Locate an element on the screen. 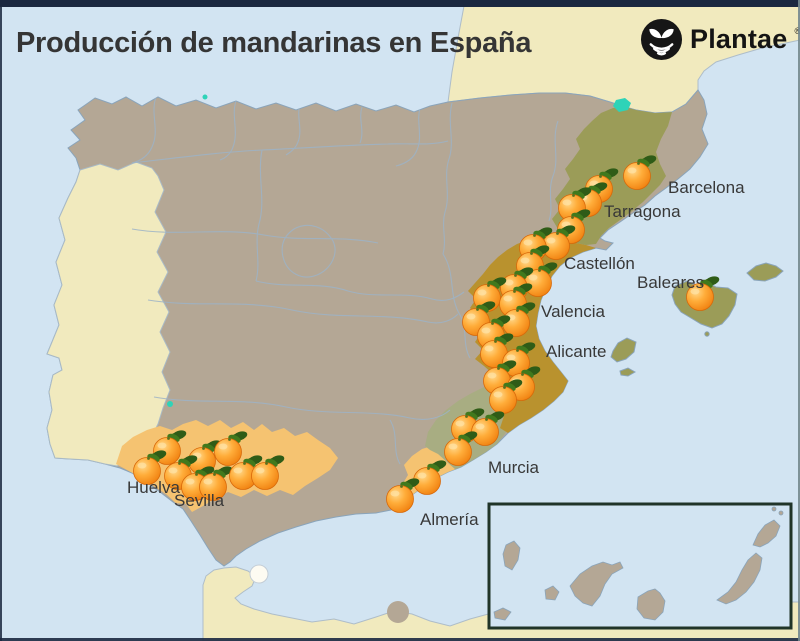  frame-border-right is located at coordinates (799, 320).